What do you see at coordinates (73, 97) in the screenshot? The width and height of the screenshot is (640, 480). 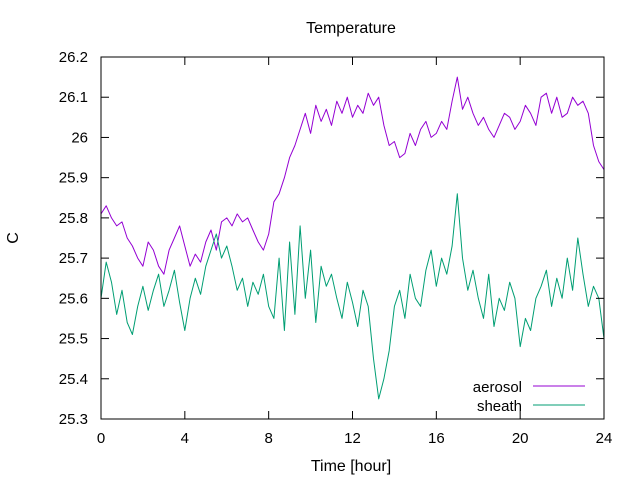 I see `y-tick-label: 26.1` at bounding box center [73, 97].